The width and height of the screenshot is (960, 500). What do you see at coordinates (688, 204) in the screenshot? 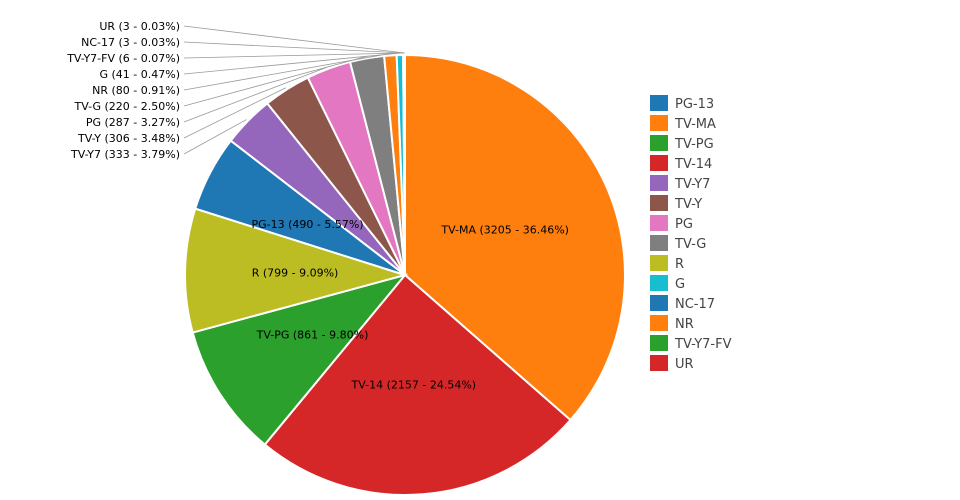
I see `legend-label: TV-Y` at bounding box center [688, 204].